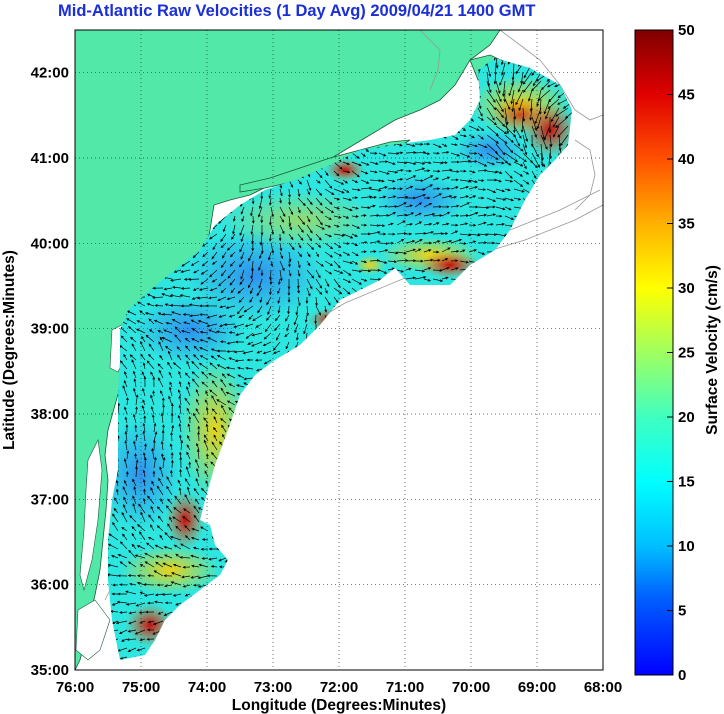  Describe the element at coordinates (537, 687) in the screenshot. I see `x-tick-label: 69:00` at that location.